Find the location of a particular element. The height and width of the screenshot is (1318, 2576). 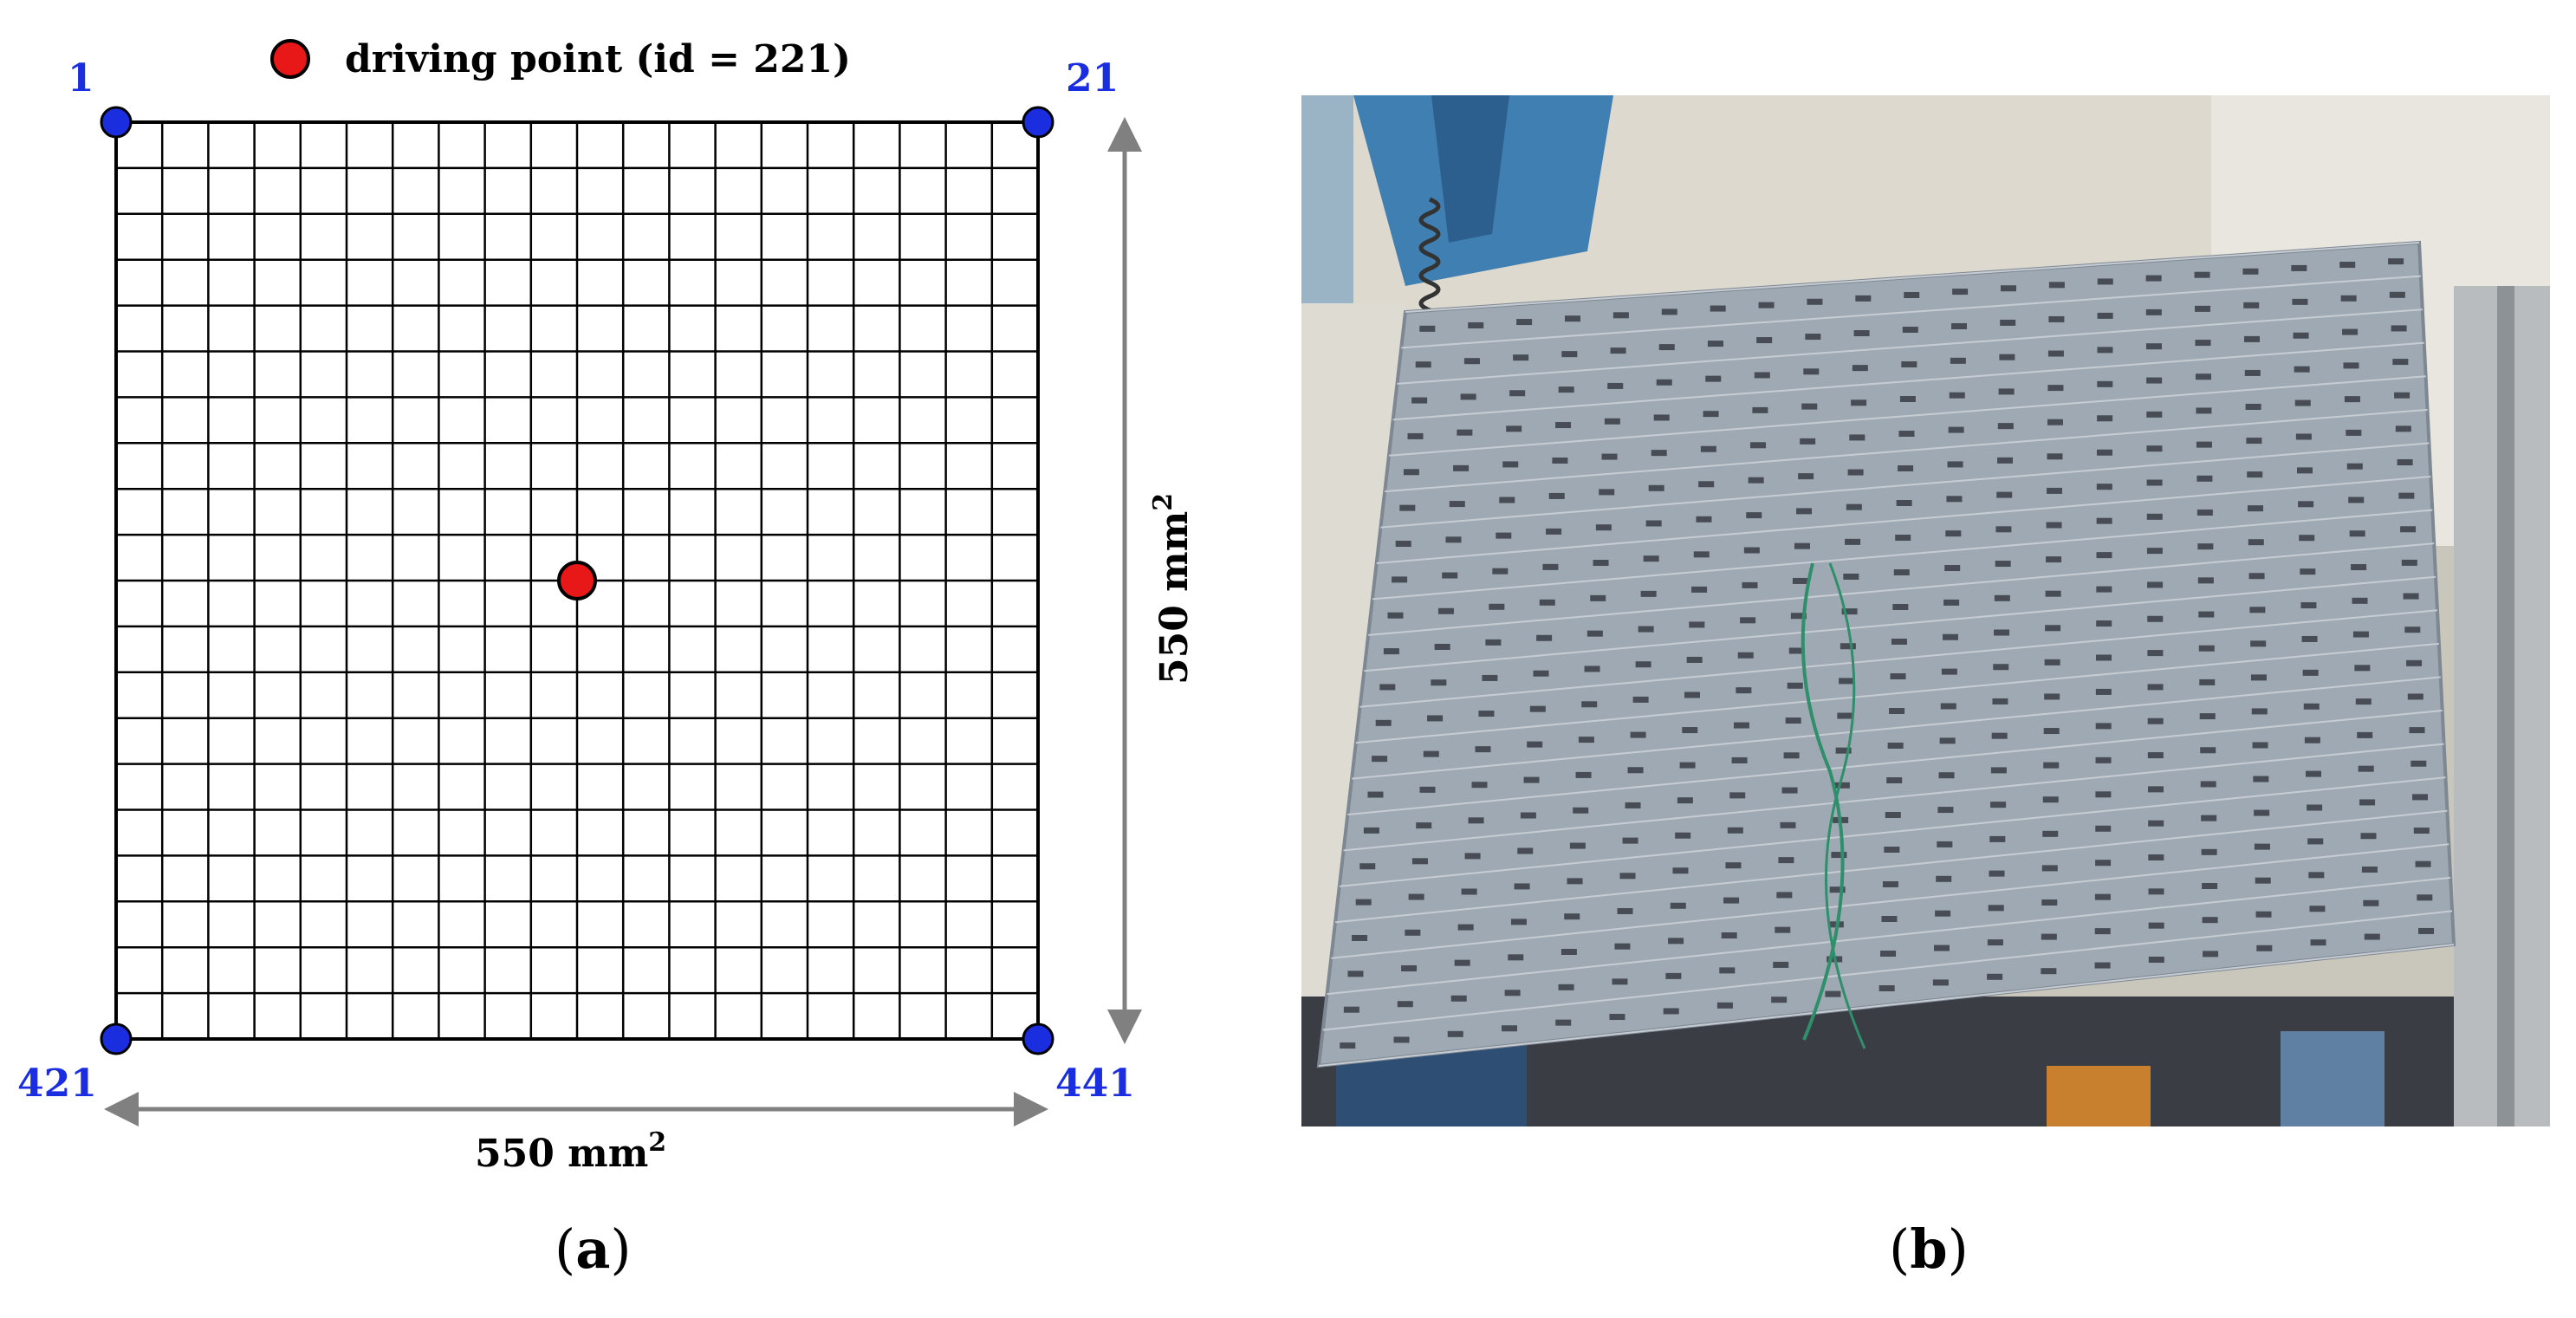

driving-point-legend-marker is located at coordinates (290, 59).